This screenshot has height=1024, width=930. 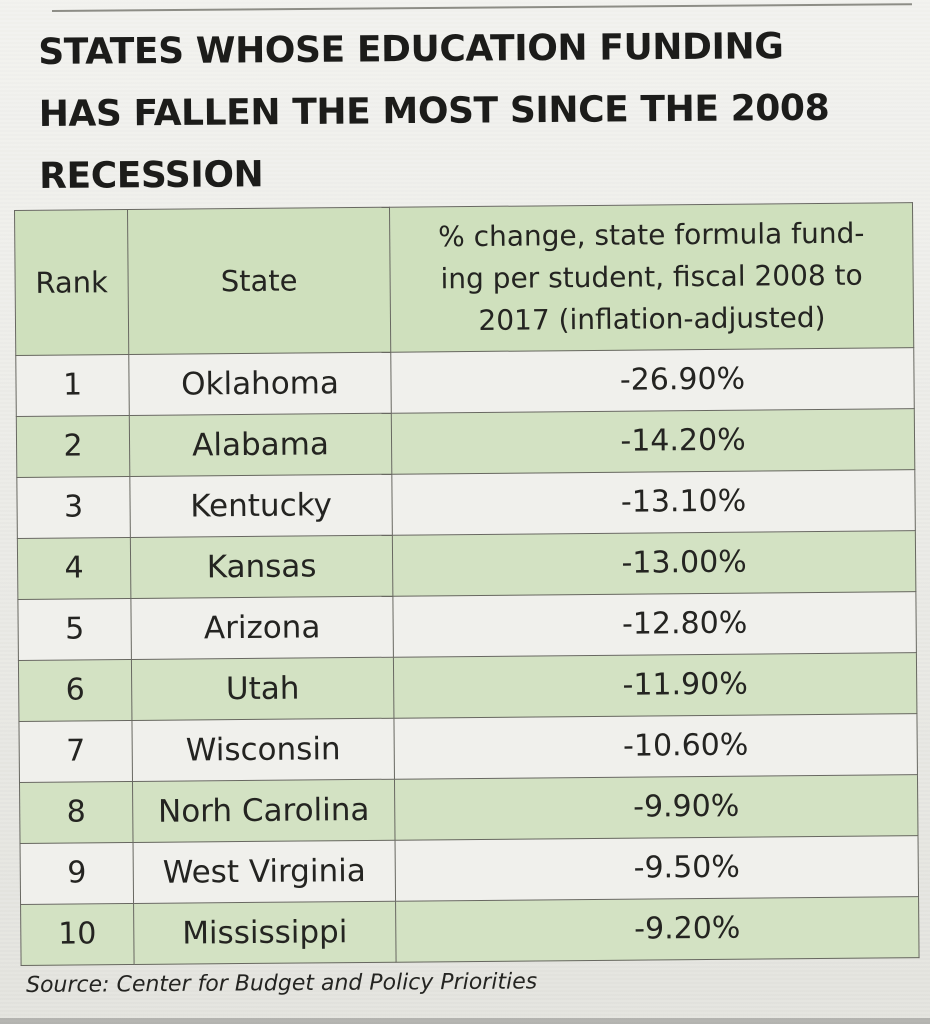 I want to click on change-header-line-2: ing per student, fiscal 2008 to, so click(x=651, y=277).